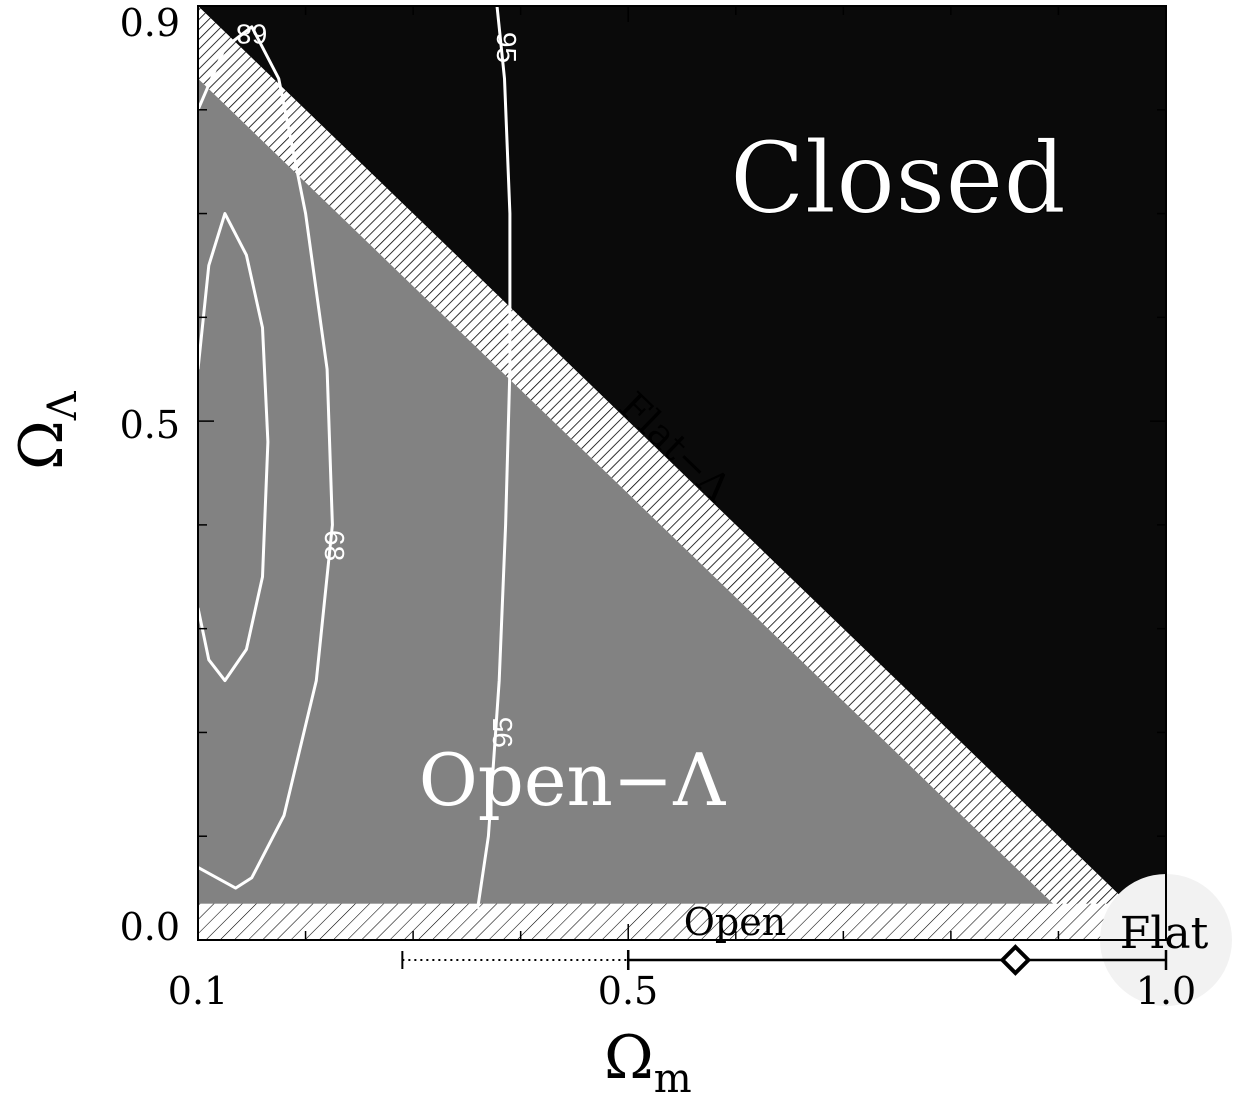 The height and width of the screenshot is (1095, 1241). I want to click on region-open, so click(682, 921).